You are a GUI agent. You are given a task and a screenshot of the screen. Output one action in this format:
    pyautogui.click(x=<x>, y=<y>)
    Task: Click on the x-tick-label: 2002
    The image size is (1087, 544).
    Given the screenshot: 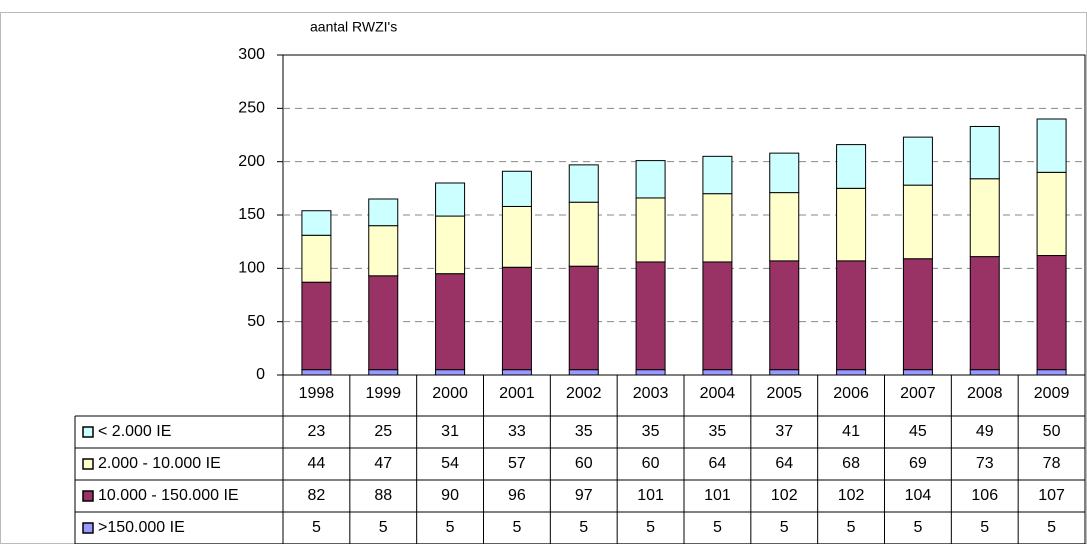 What is the action you would take?
    pyautogui.click(x=584, y=393)
    